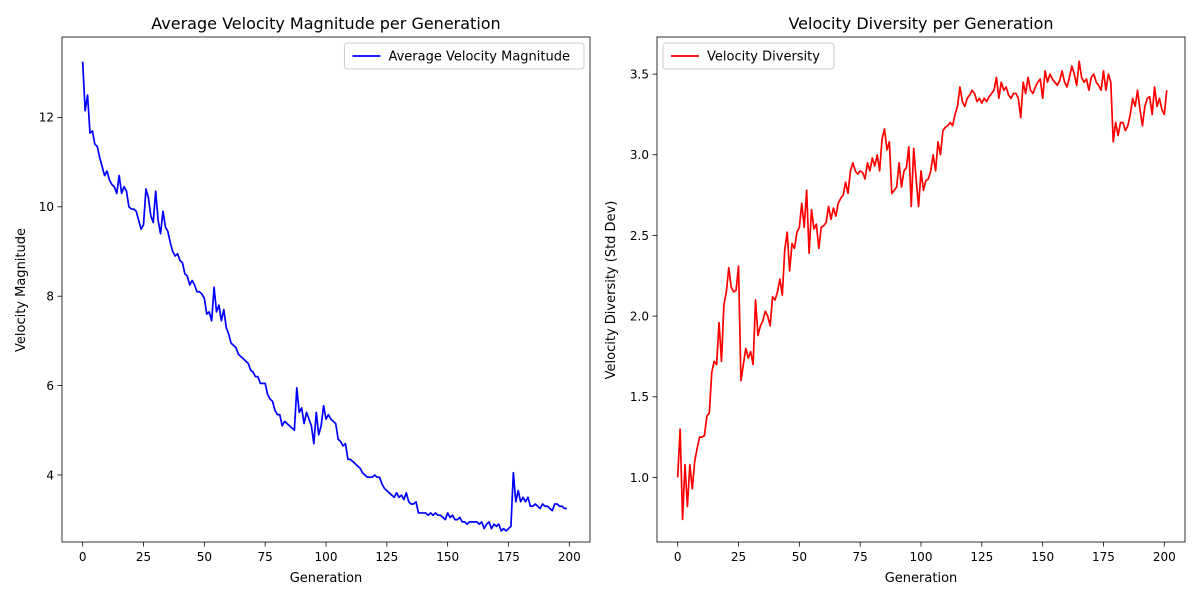 This screenshot has height=600, width=1200. Describe the element at coordinates (50, 386) in the screenshot. I see `y-tick-label: 6` at that location.